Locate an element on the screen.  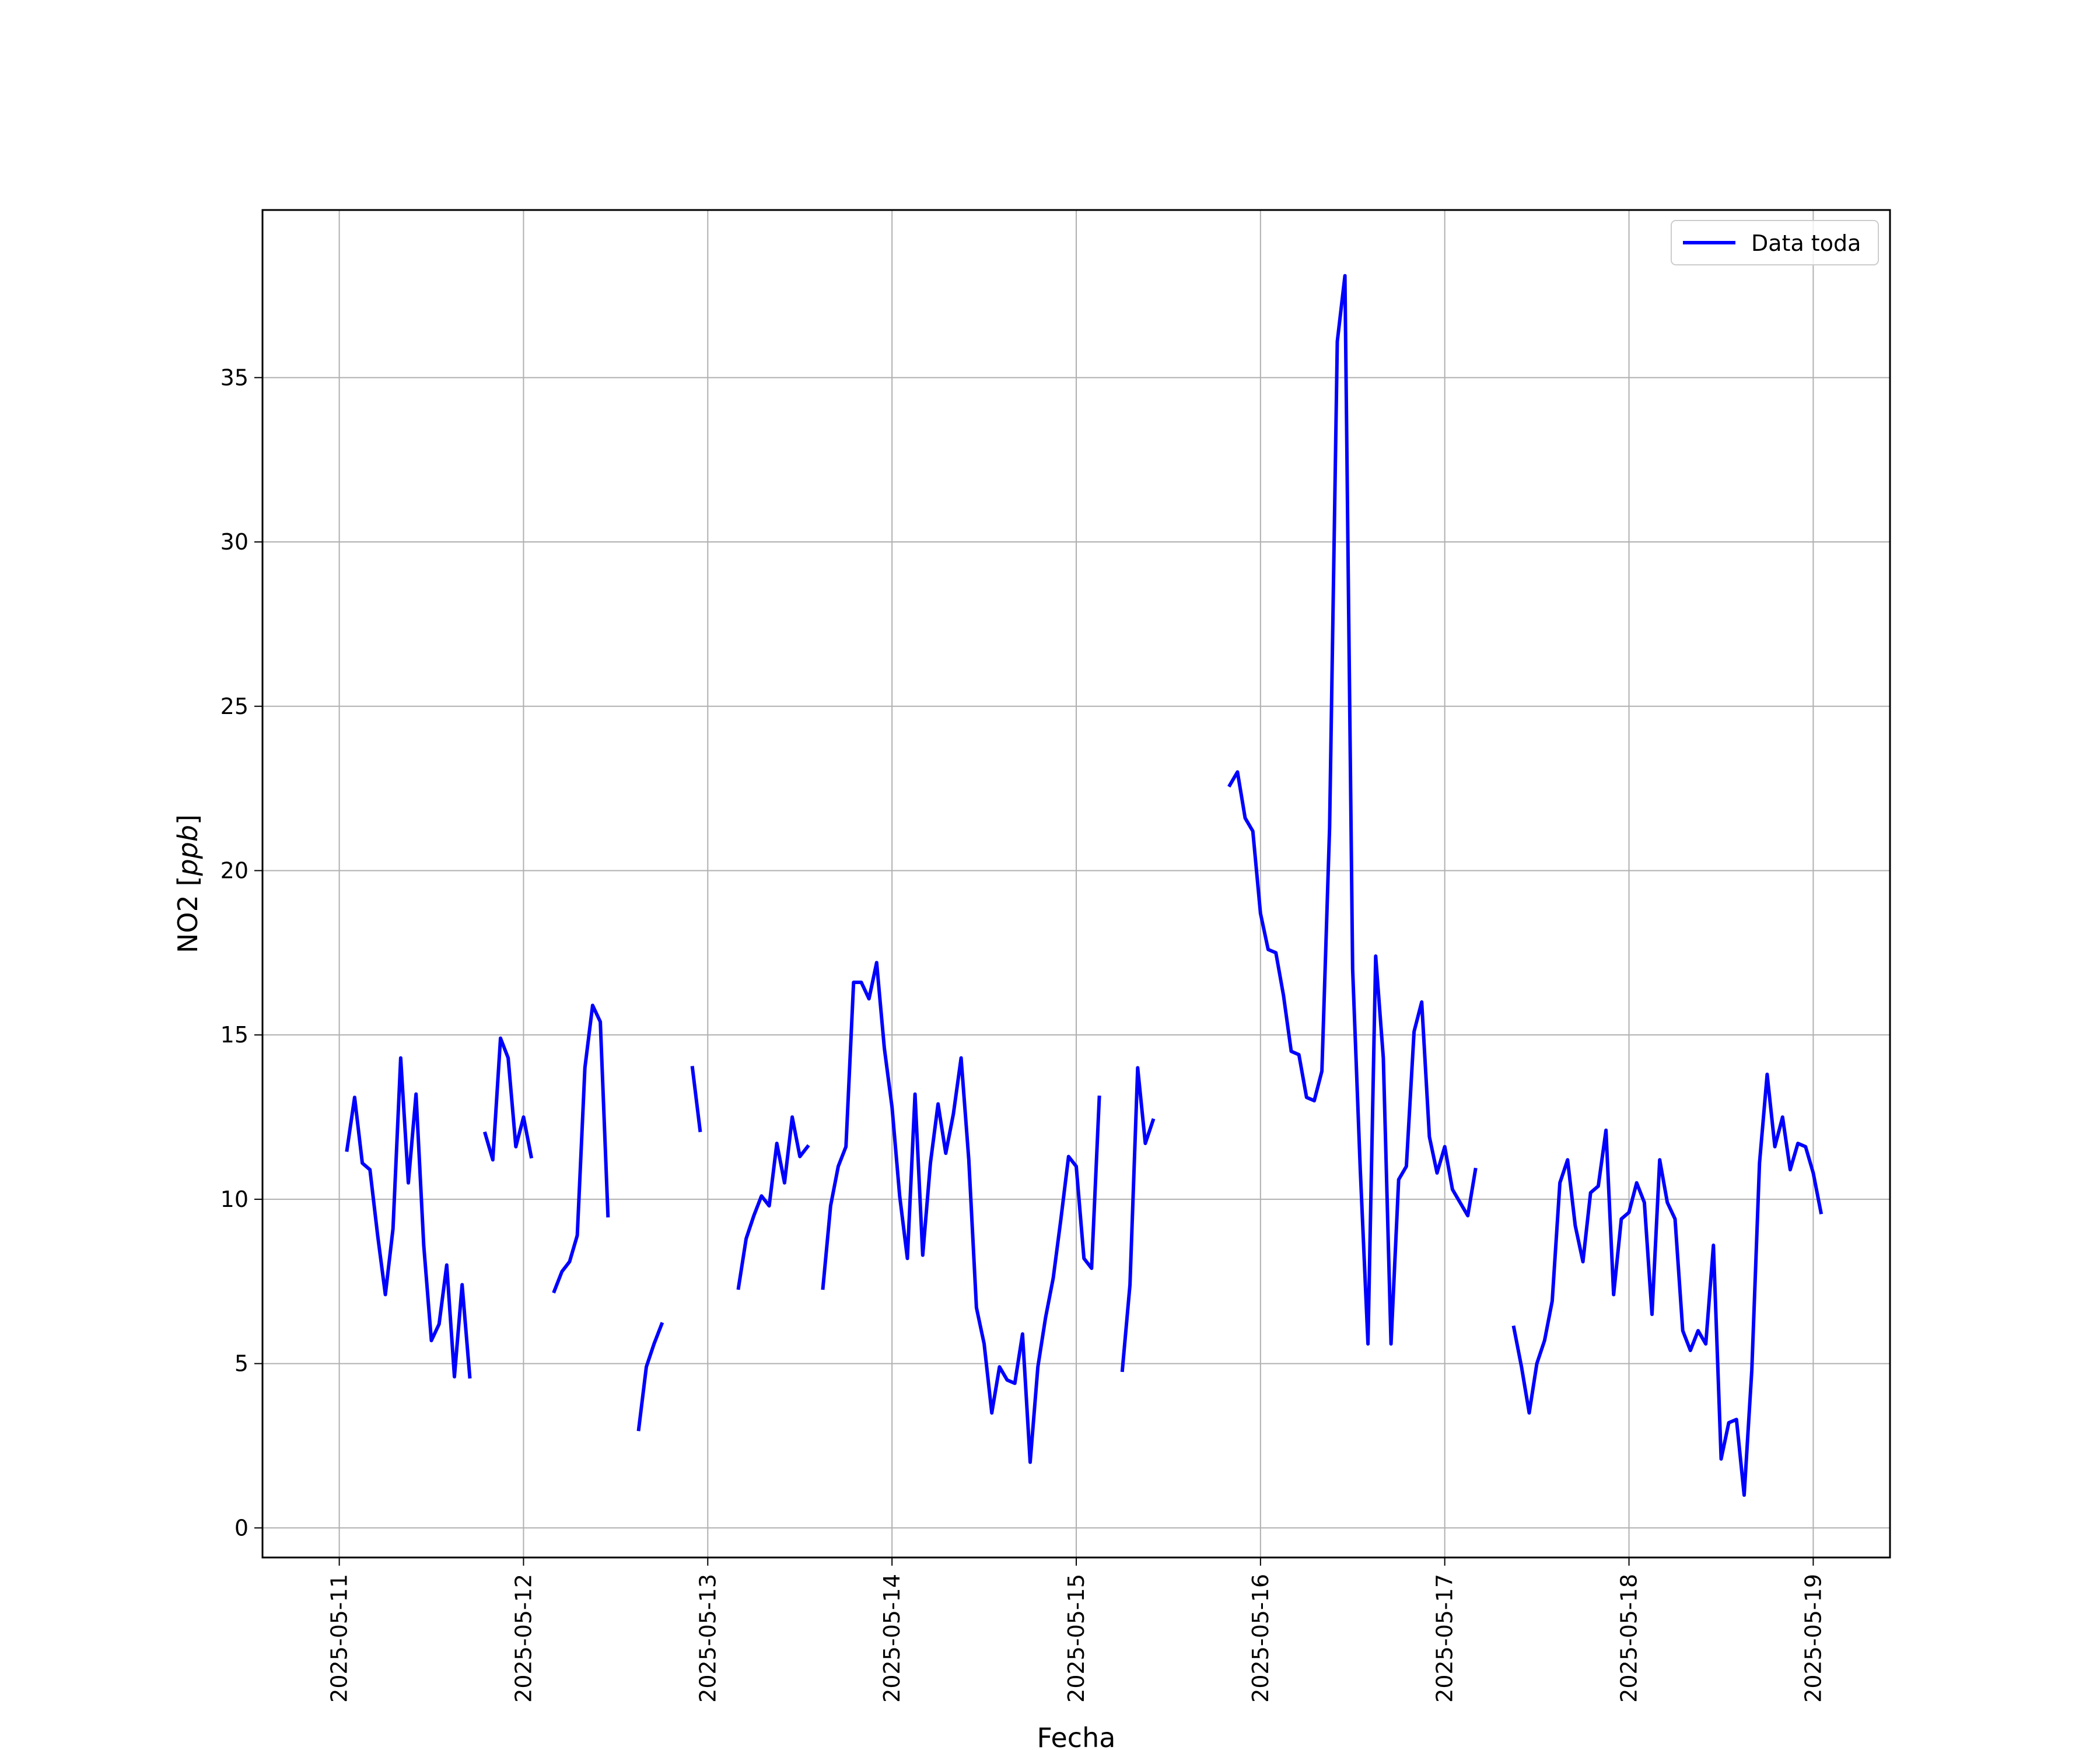
y-tick-label: 20 is located at coordinates (235, 870).